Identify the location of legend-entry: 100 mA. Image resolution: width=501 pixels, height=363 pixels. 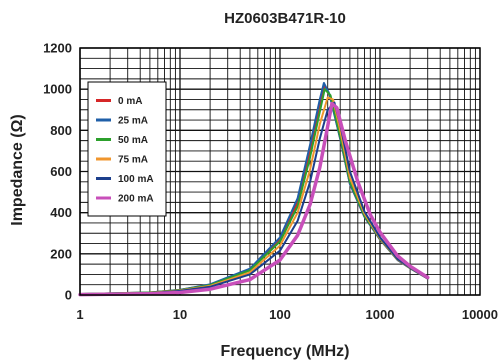
(136, 179).